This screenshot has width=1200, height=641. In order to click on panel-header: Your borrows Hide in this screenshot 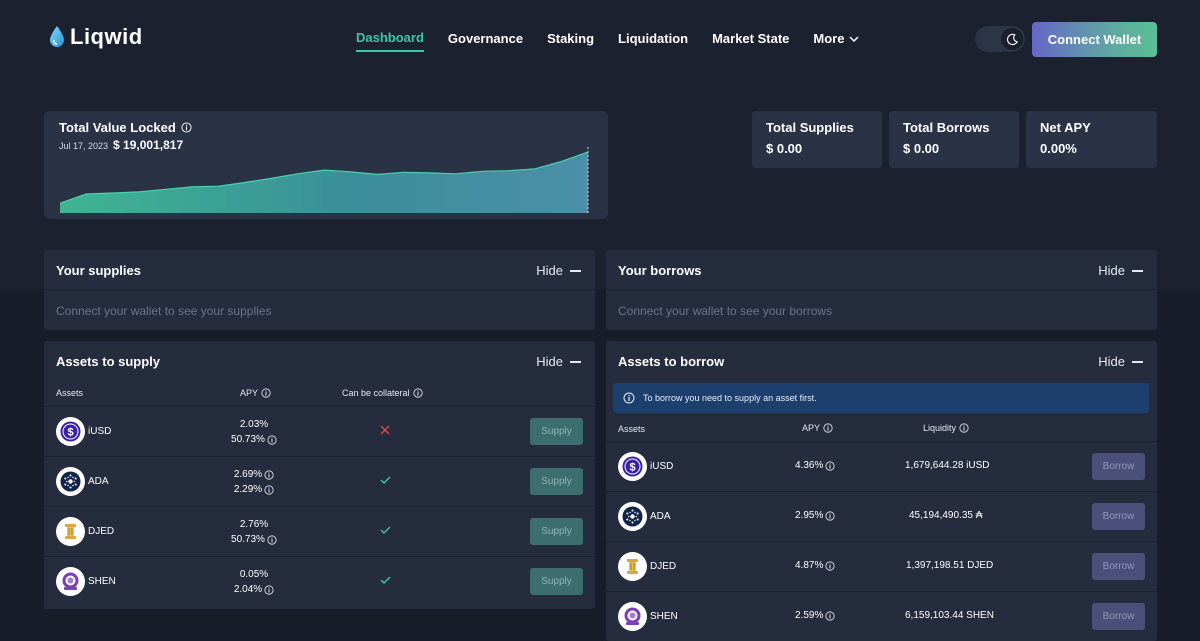, I will do `click(881, 270)`.